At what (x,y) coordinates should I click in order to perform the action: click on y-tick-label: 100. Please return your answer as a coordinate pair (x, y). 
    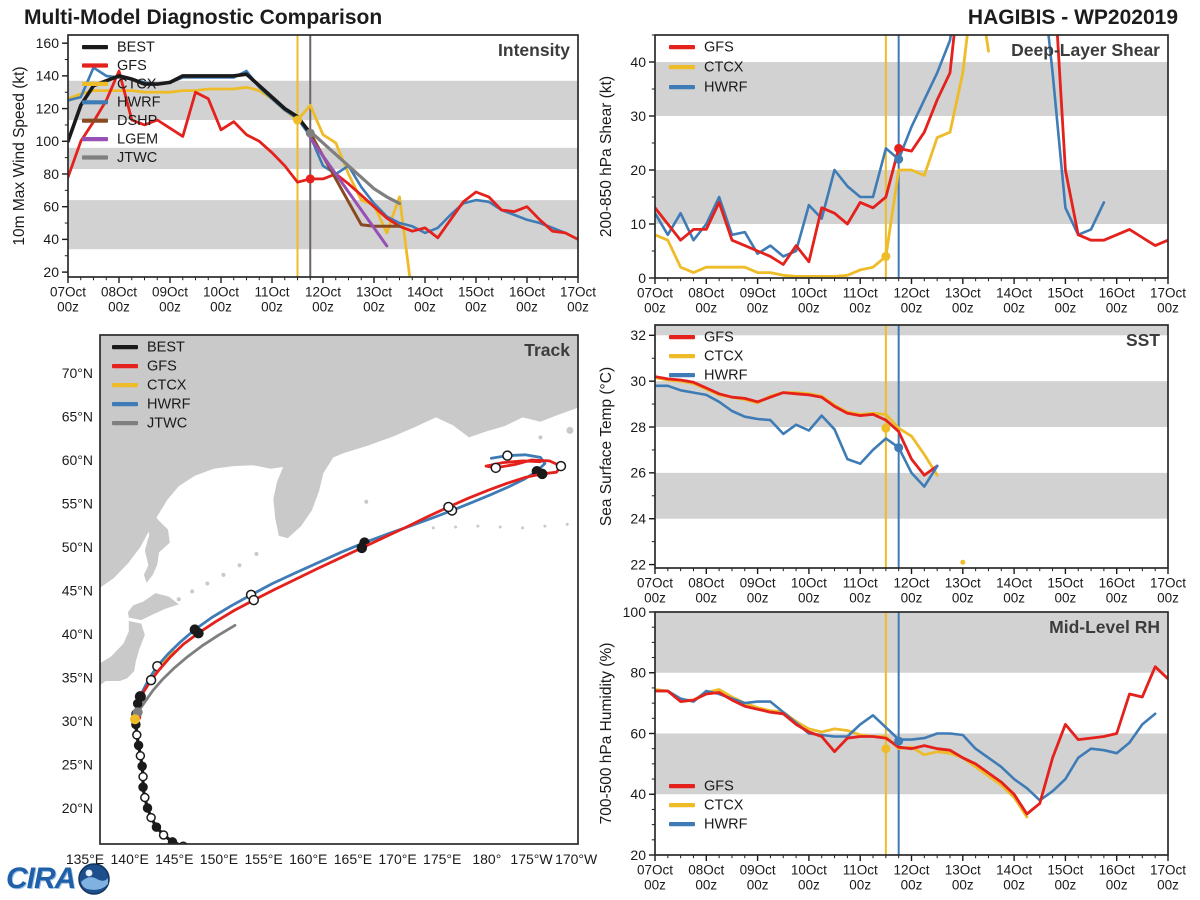
    Looking at the image, I should click on (48, 141).